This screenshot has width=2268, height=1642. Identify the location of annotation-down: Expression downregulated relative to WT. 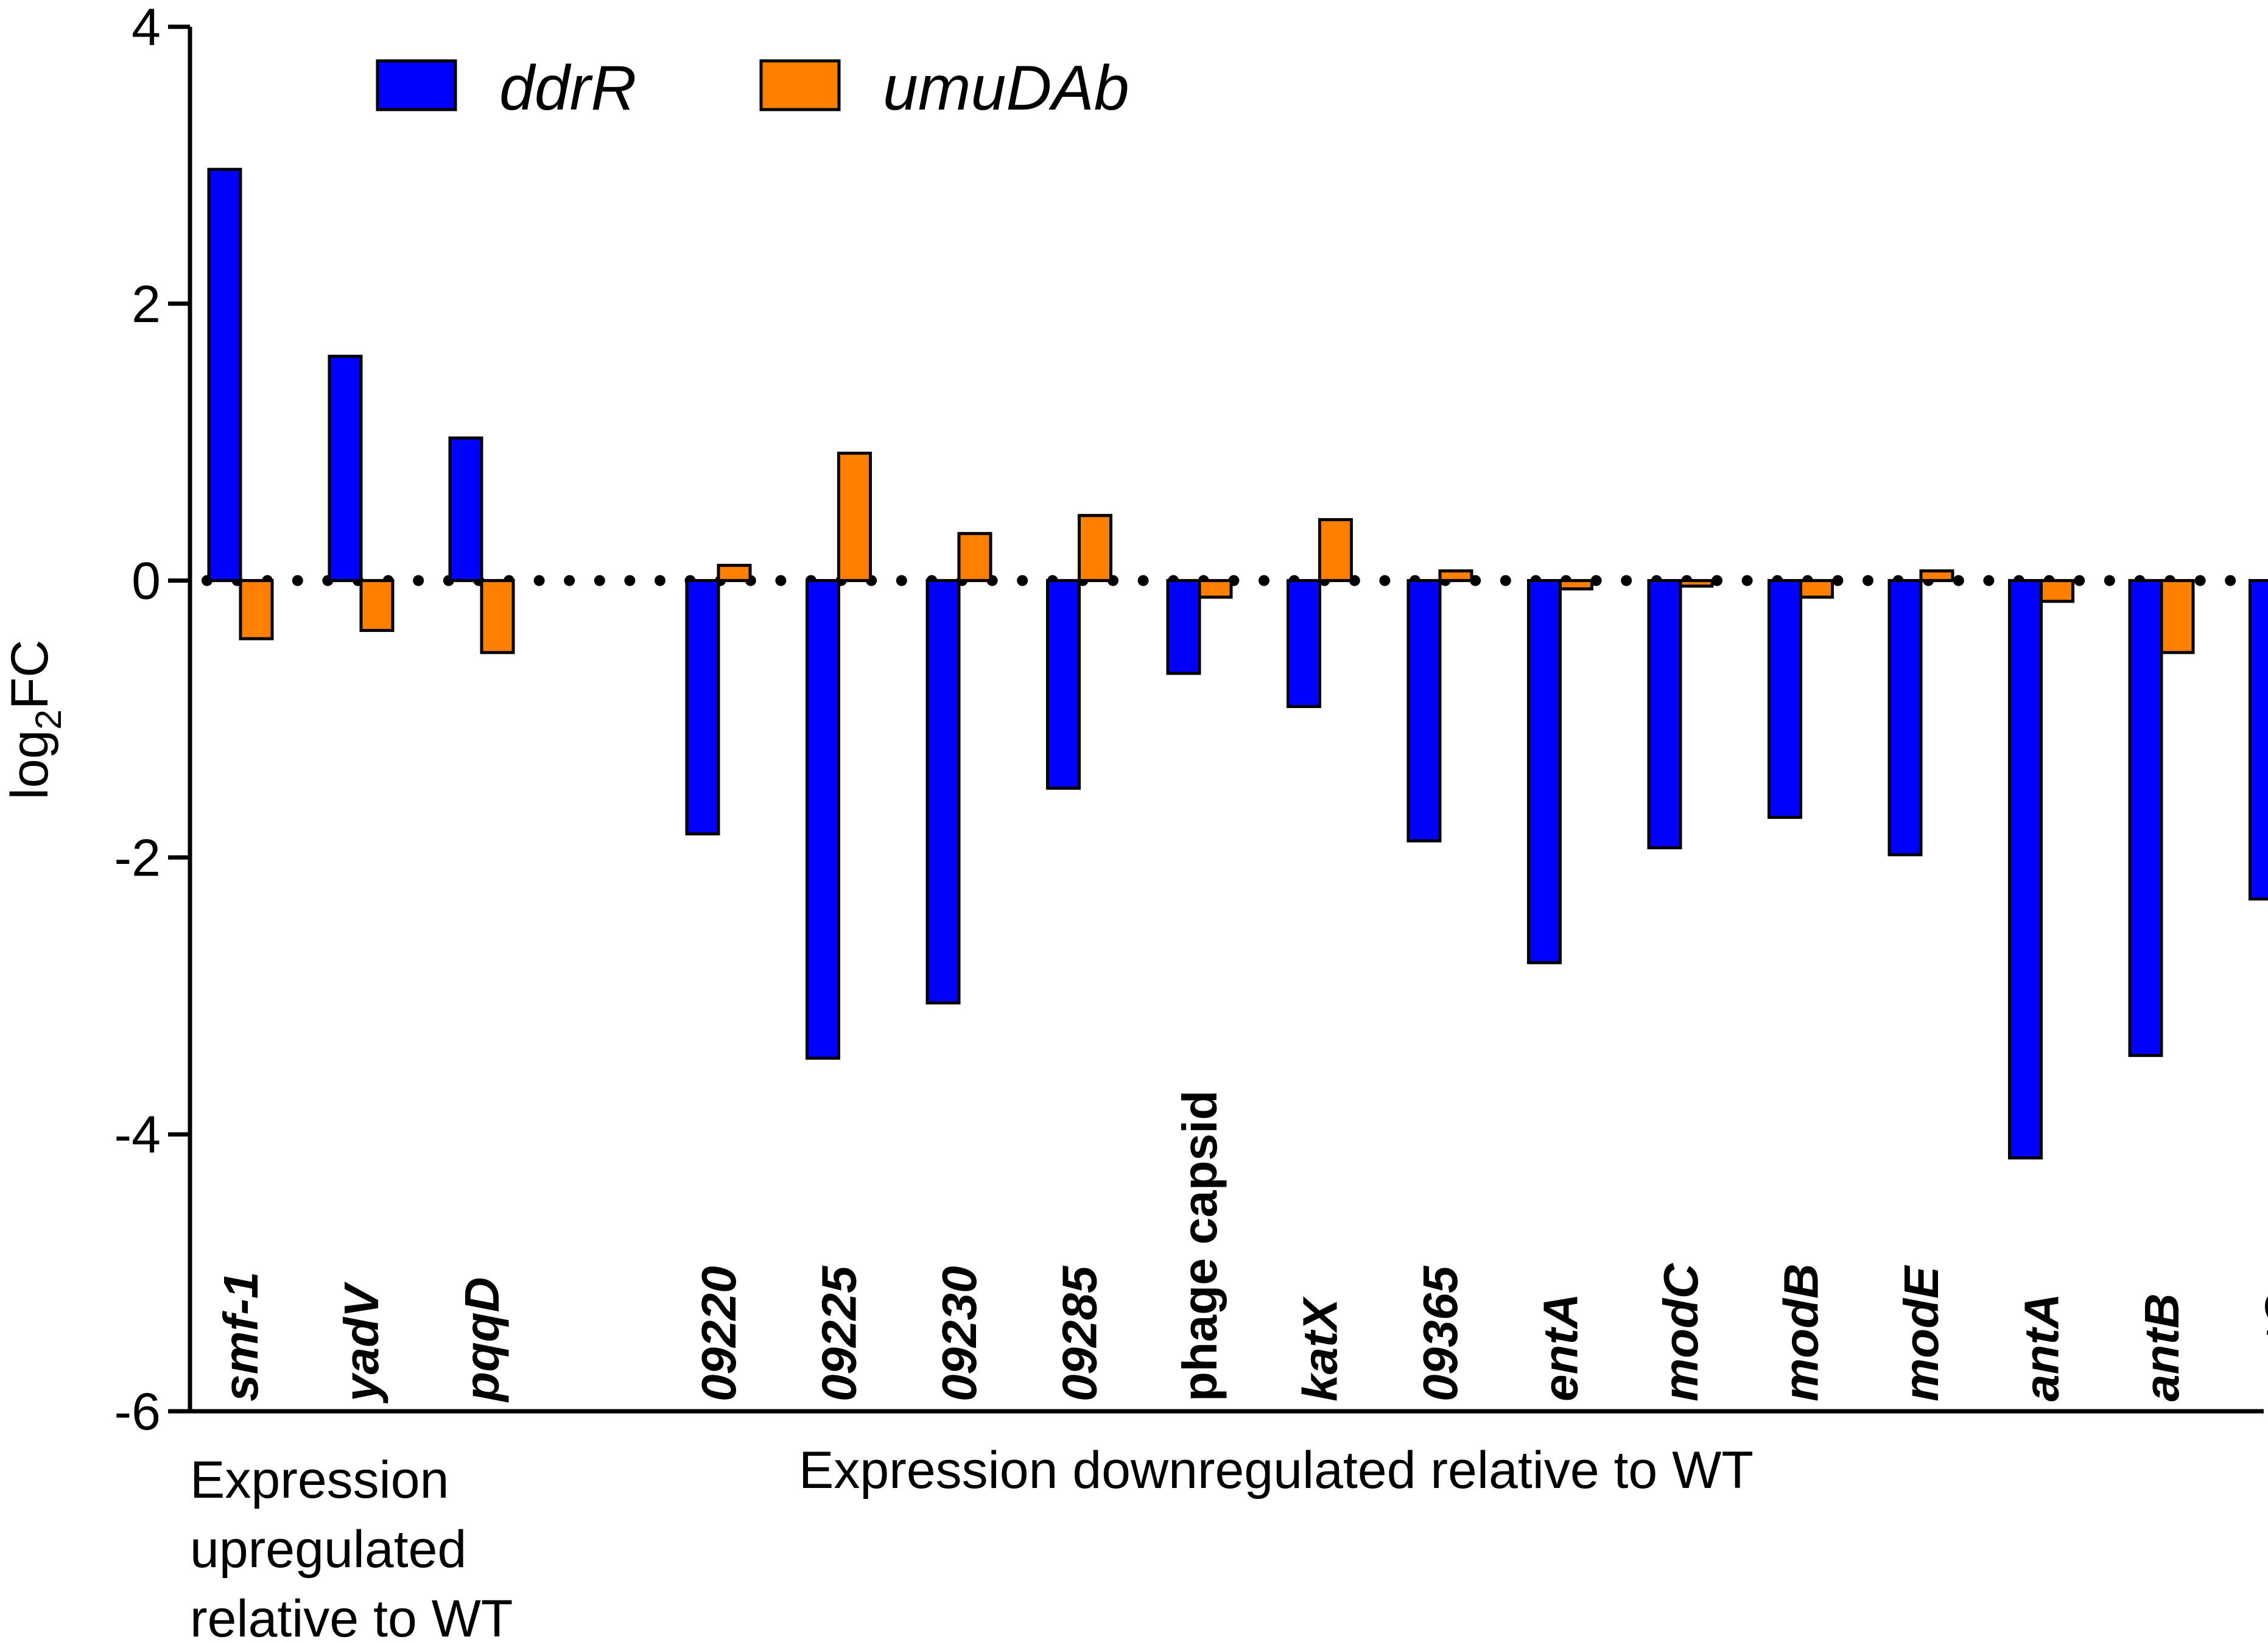
(1277, 1470).